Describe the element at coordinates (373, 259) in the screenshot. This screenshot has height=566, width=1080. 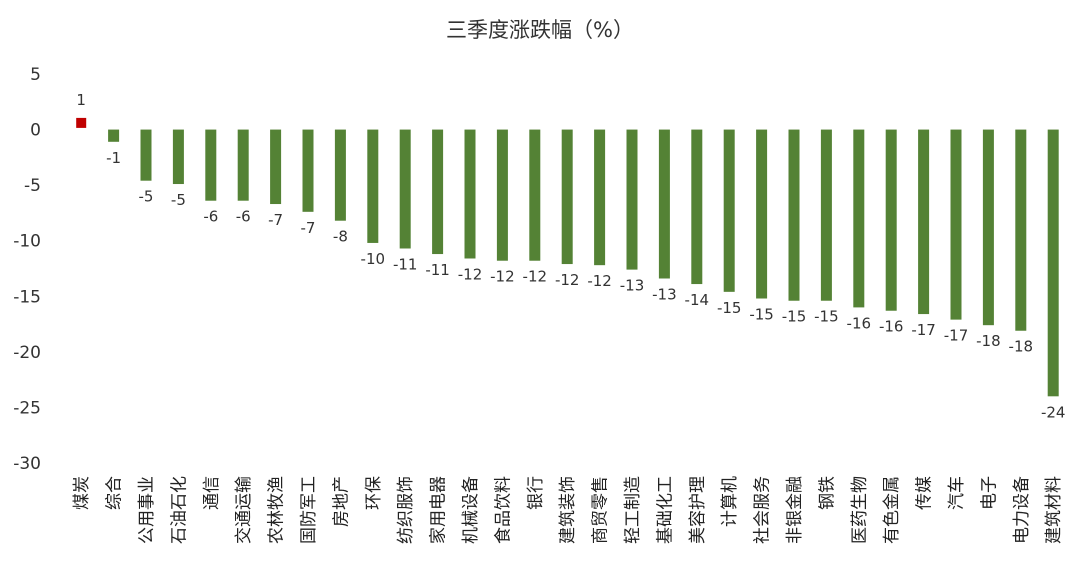
I see `data-label: -10` at that location.